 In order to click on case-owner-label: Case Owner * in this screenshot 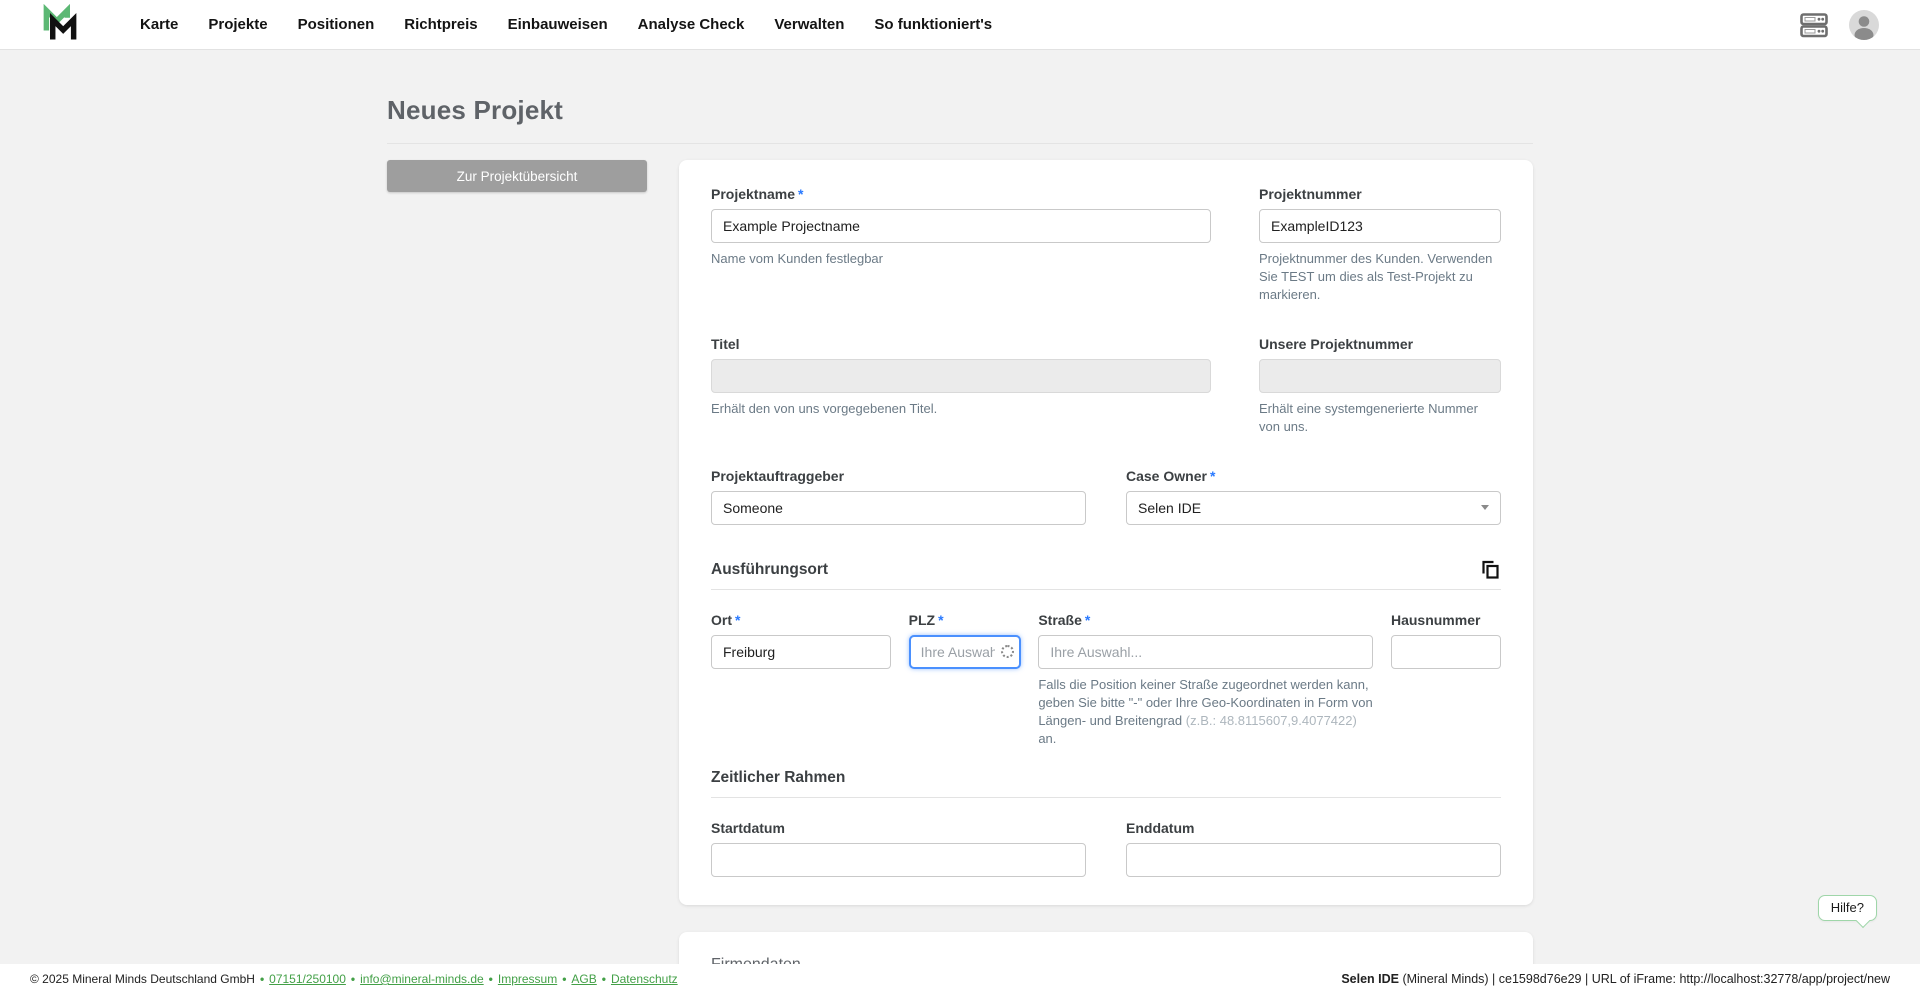, I will do `click(1171, 475)`.